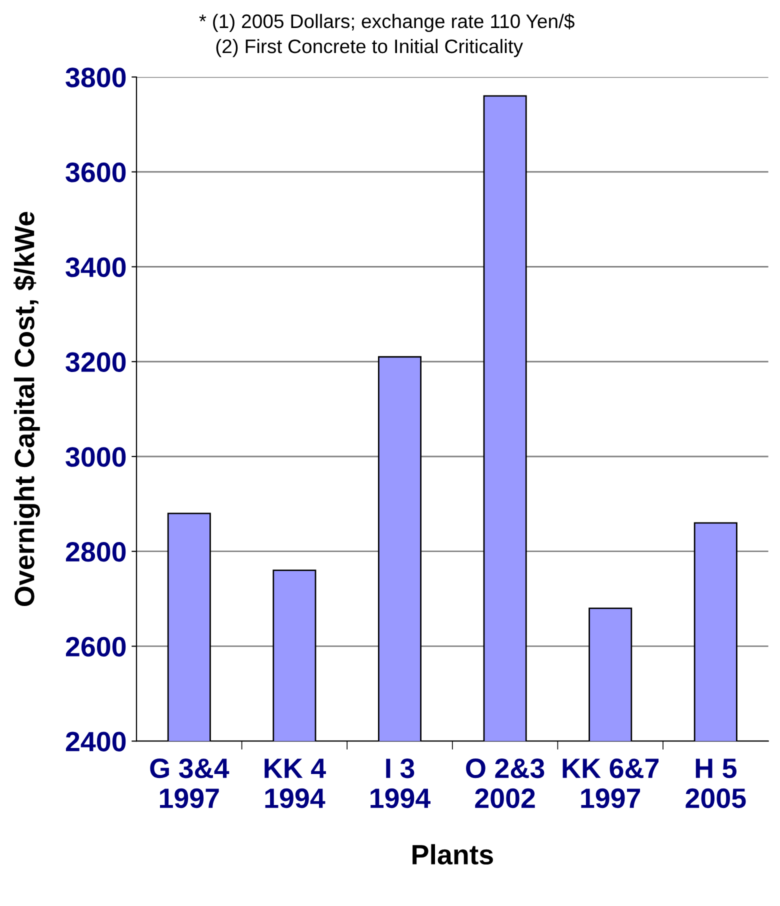  I want to click on y-tick-label: 2600, so click(96, 646).